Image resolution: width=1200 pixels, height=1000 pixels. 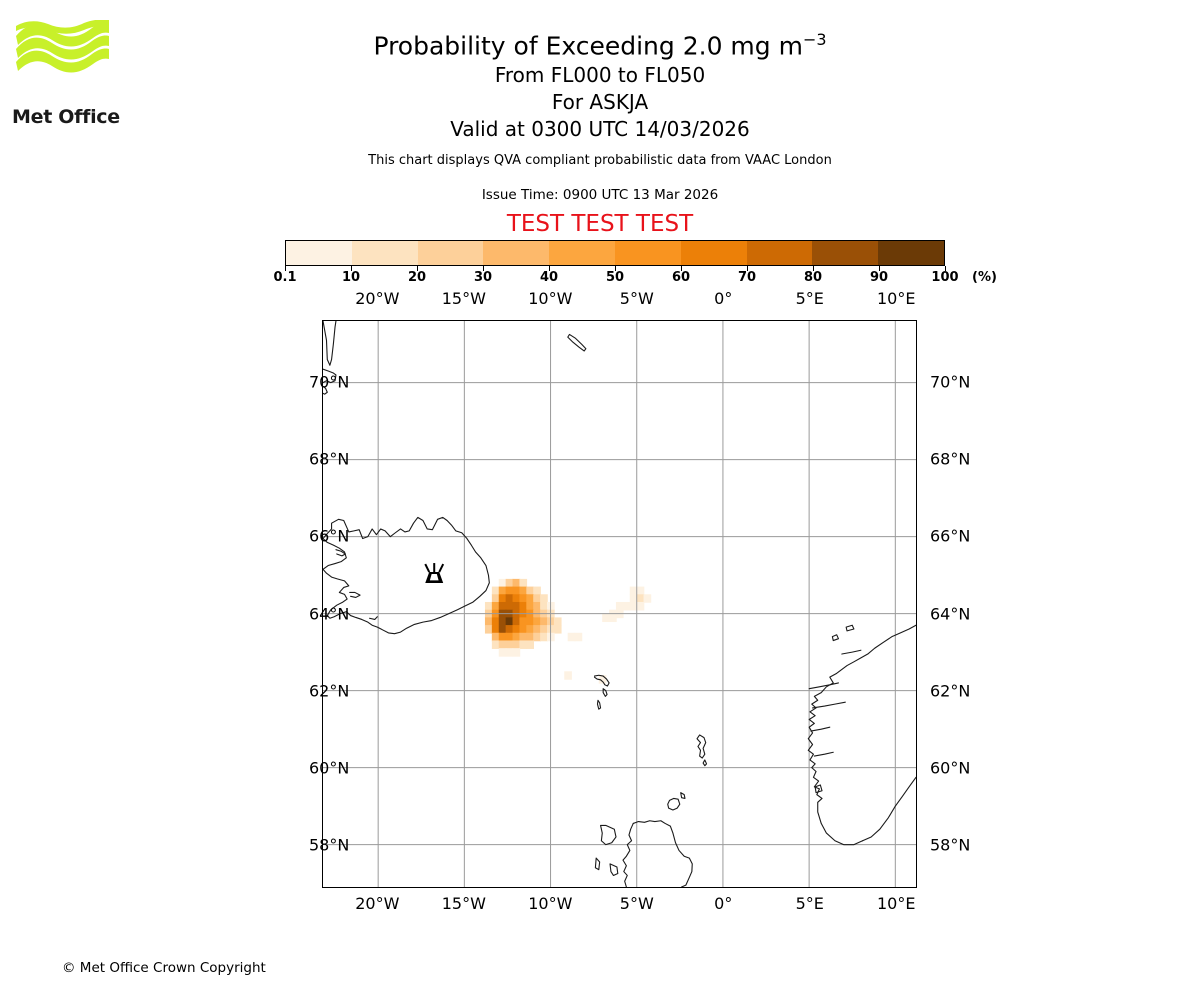 What do you see at coordinates (636, 903) in the screenshot?
I see `longitude-label-bottom: 5°W` at bounding box center [636, 903].